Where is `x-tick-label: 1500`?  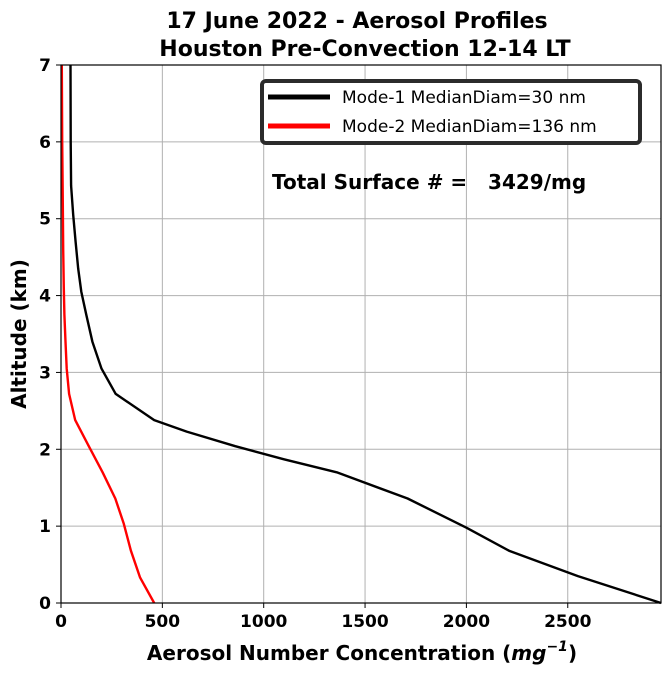 x-tick-label: 1500 is located at coordinates (364, 622).